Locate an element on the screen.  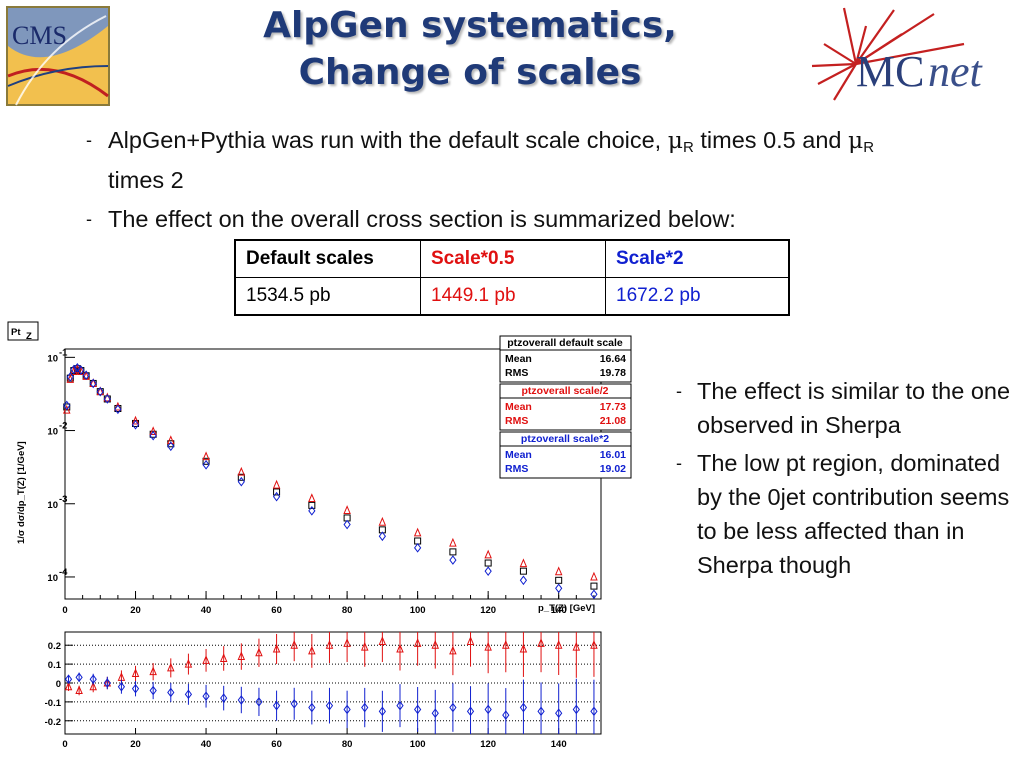
x-tick-label: 100 is located at coordinates (418, 610).